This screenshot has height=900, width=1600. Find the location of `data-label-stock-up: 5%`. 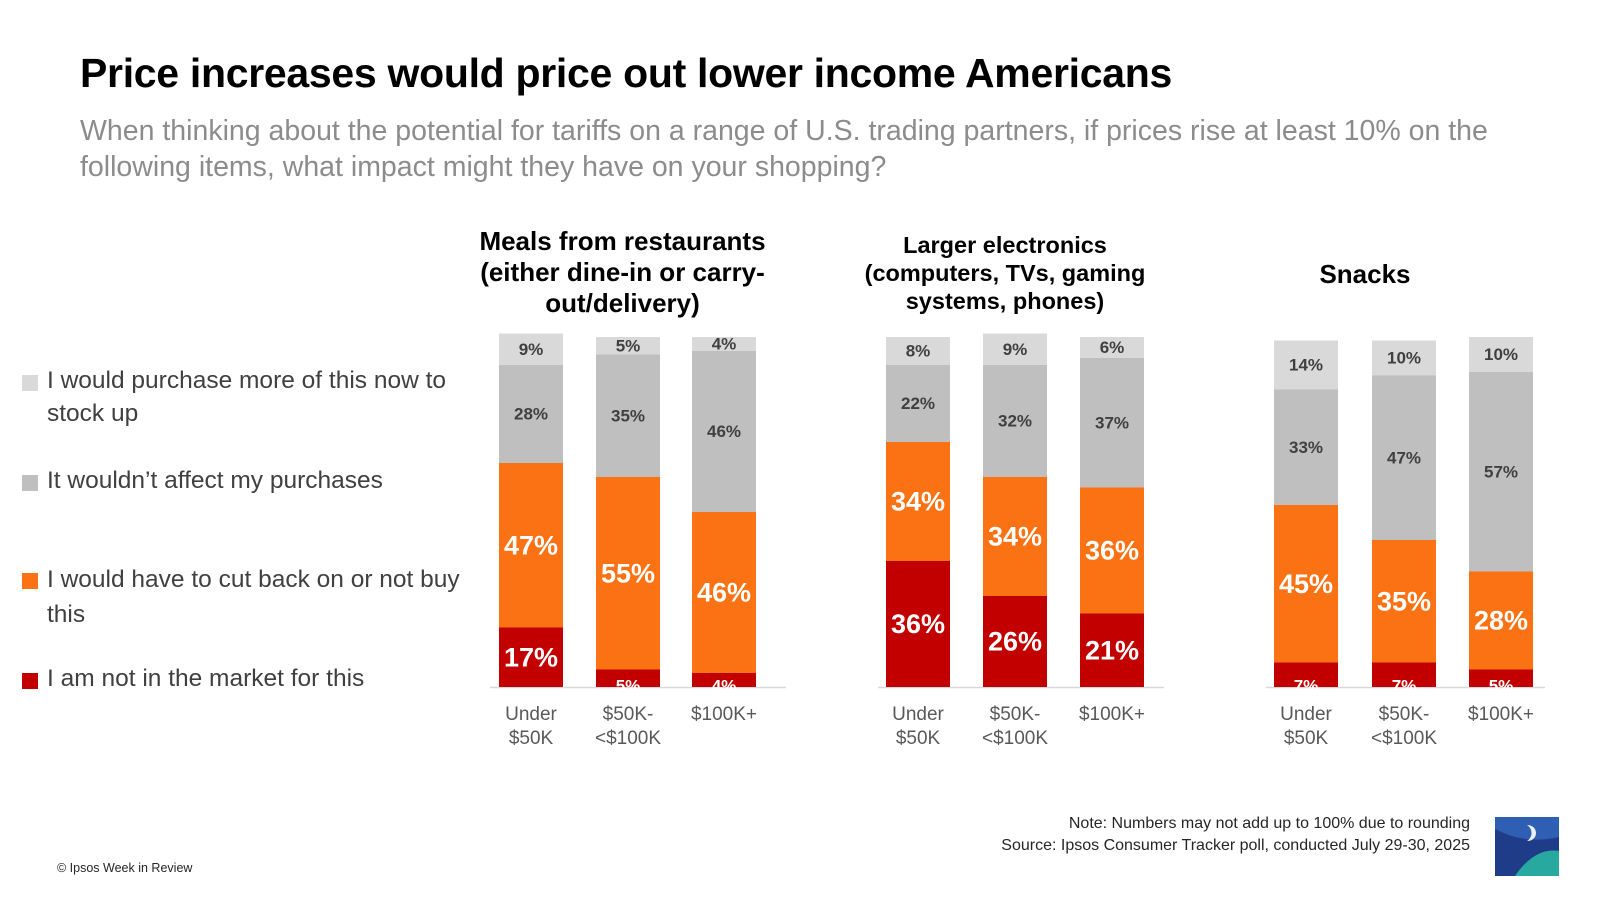

data-label-stock-up: 5% is located at coordinates (628, 345).